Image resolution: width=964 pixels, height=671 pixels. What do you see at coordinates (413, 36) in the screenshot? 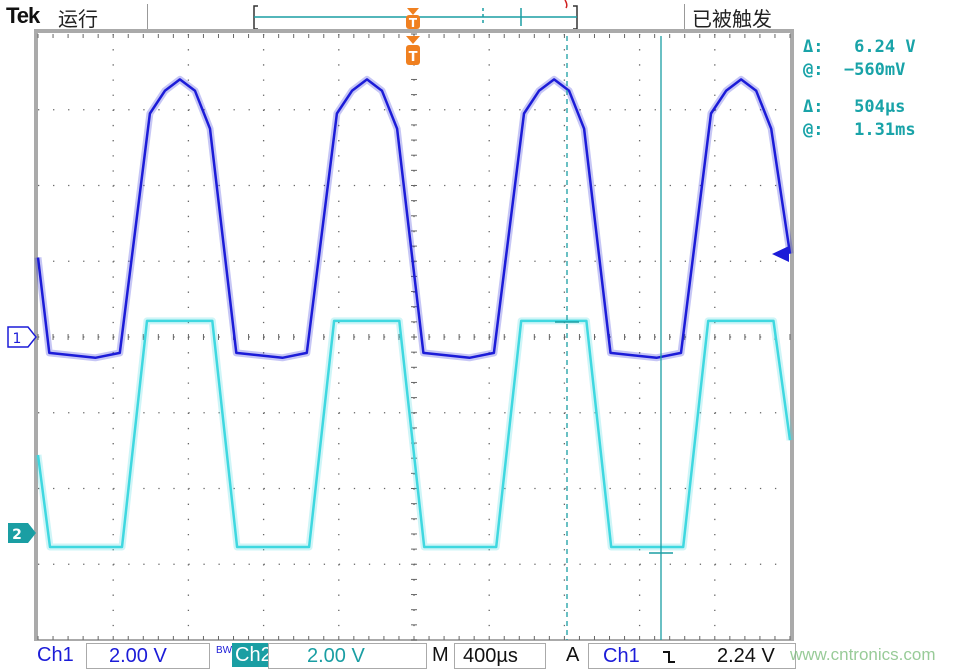
I see `trigger-position-icon: T T` at bounding box center [413, 36].